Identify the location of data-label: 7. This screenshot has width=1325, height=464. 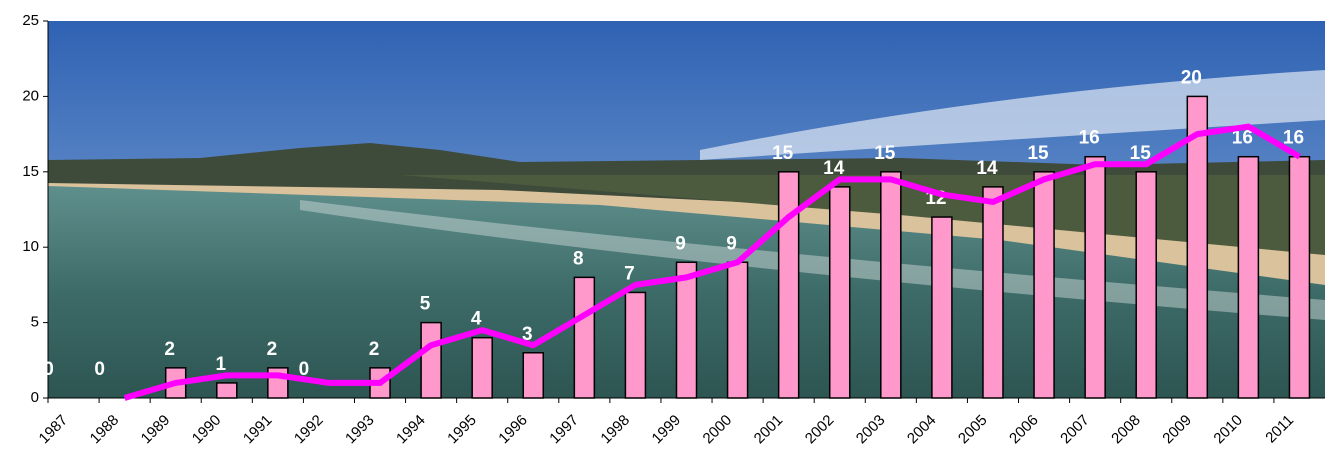
(629, 273).